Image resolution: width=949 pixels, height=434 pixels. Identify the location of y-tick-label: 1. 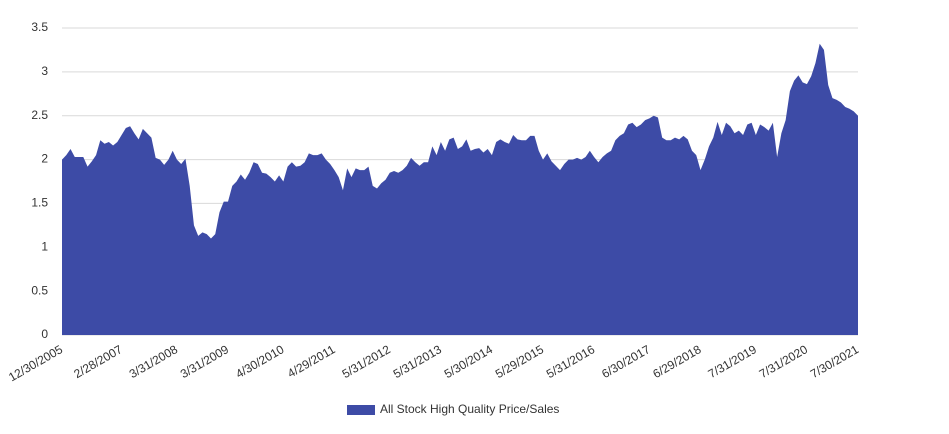
(44, 246).